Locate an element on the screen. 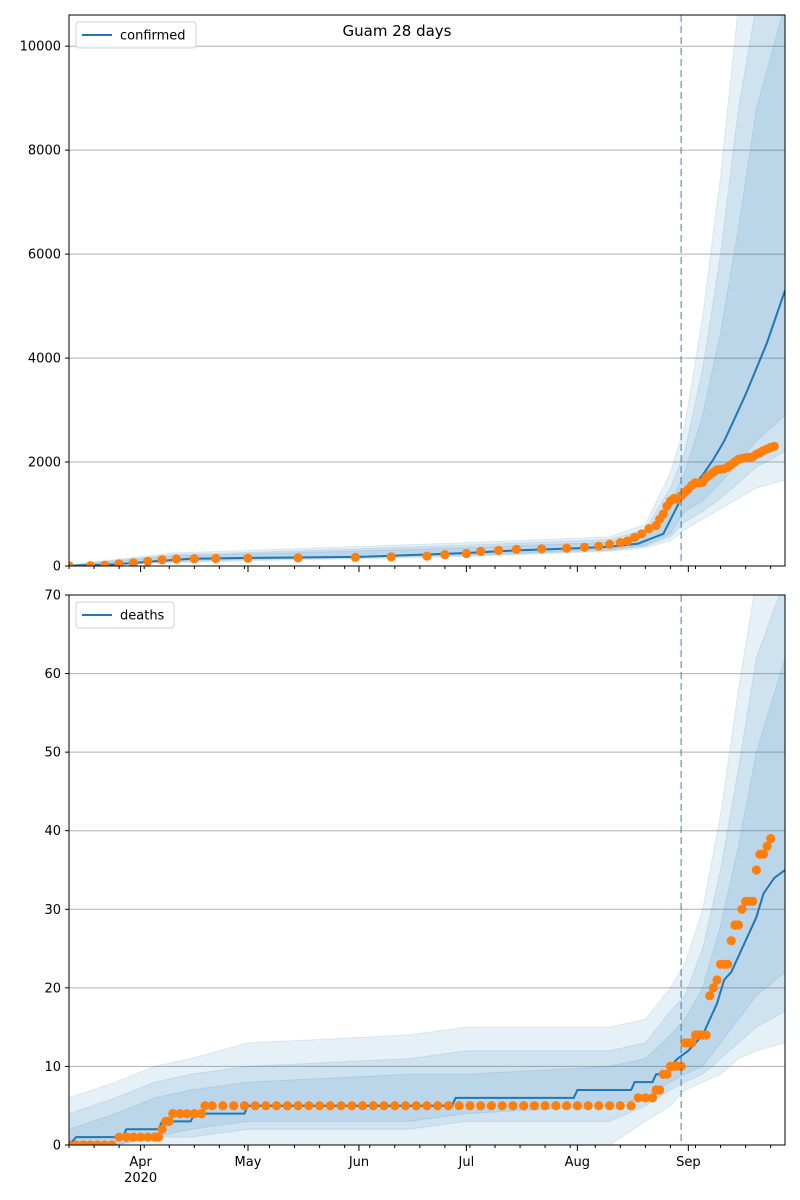 This screenshot has width=800, height=1200. figure-title: Guam 28 days is located at coordinates (397, 31).